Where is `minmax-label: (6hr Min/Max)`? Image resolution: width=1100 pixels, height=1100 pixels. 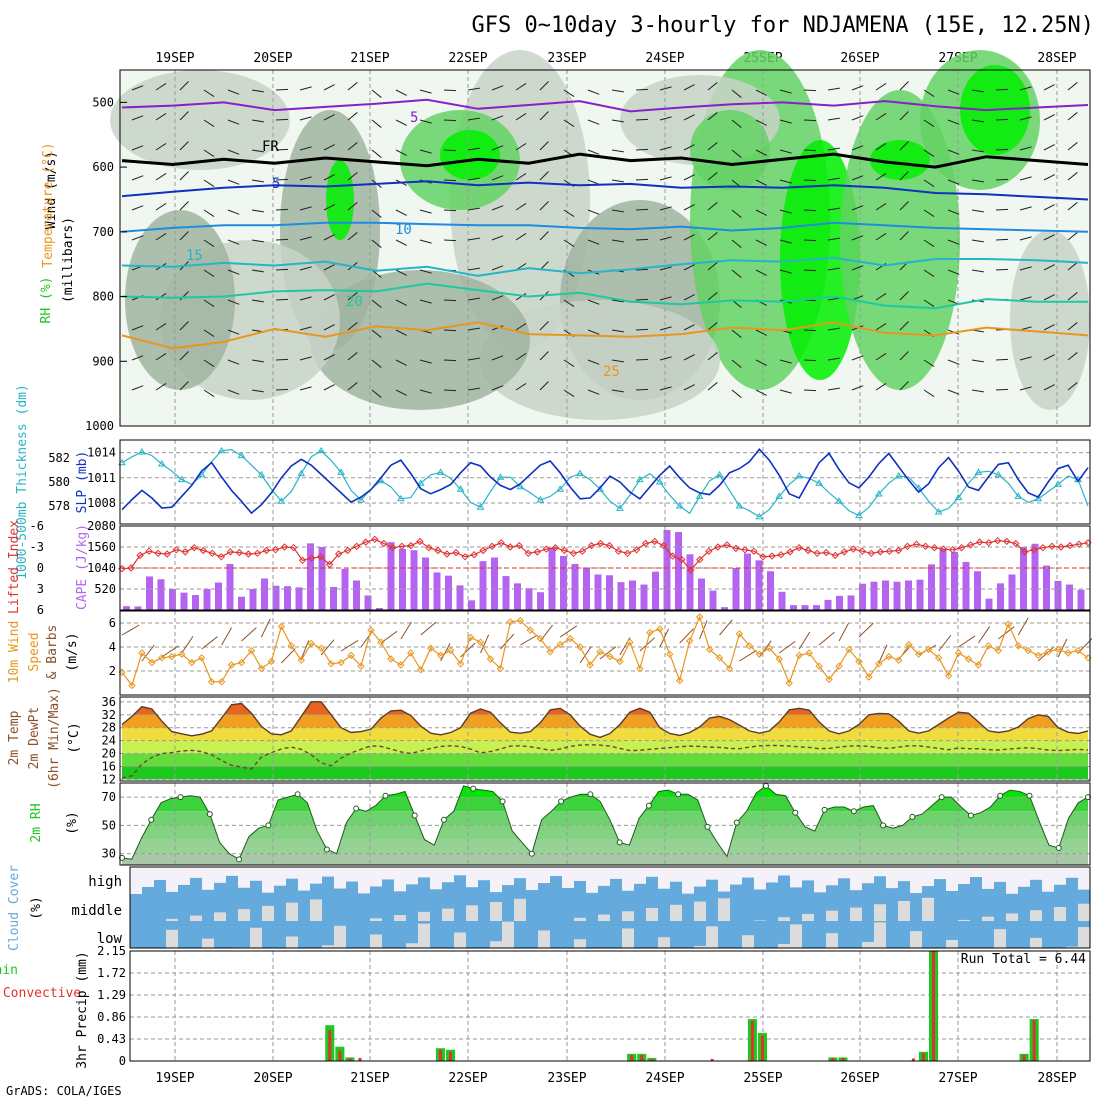 minmax-label: (6hr Min/Max) is located at coordinates (54, 738).